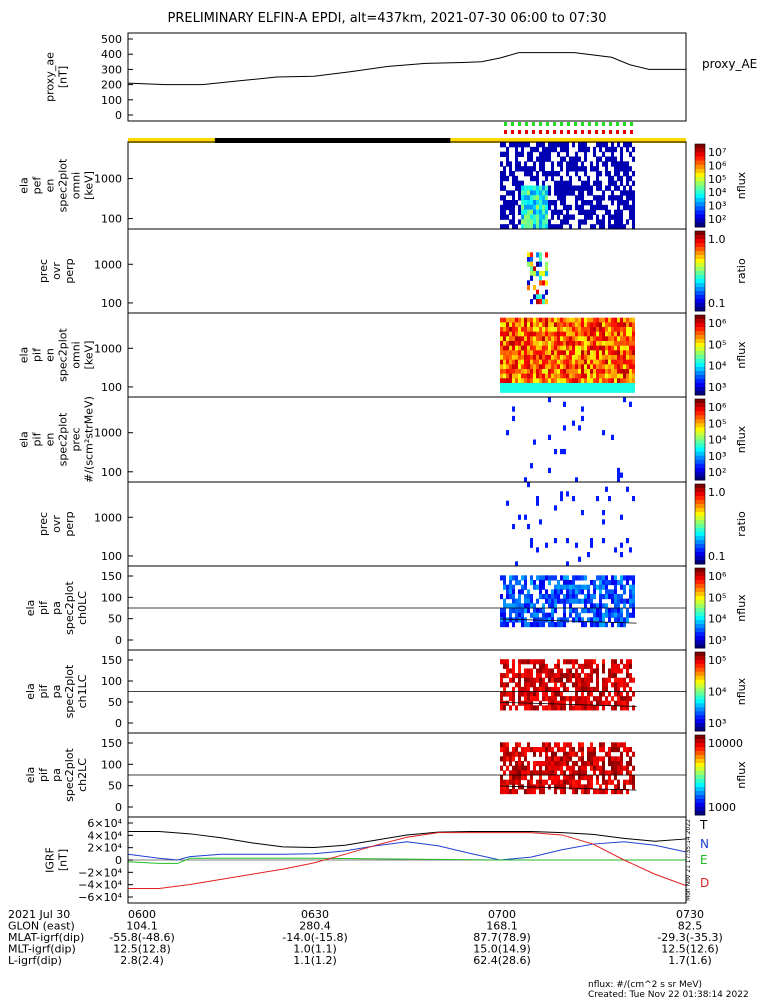  What do you see at coordinates (717, 344) in the screenshot?
I see `colorbar-tick: 10⁵` at bounding box center [717, 344].